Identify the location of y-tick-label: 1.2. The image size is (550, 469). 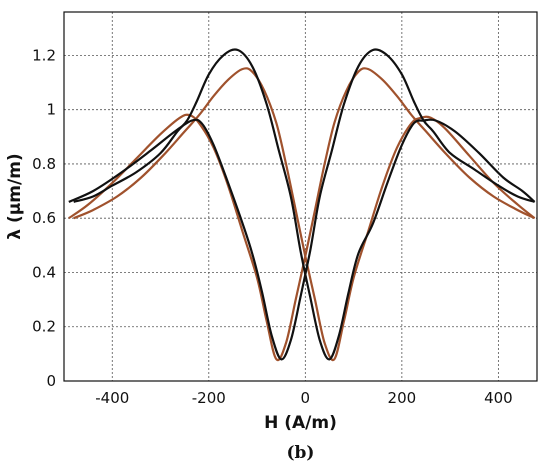
(44, 55).